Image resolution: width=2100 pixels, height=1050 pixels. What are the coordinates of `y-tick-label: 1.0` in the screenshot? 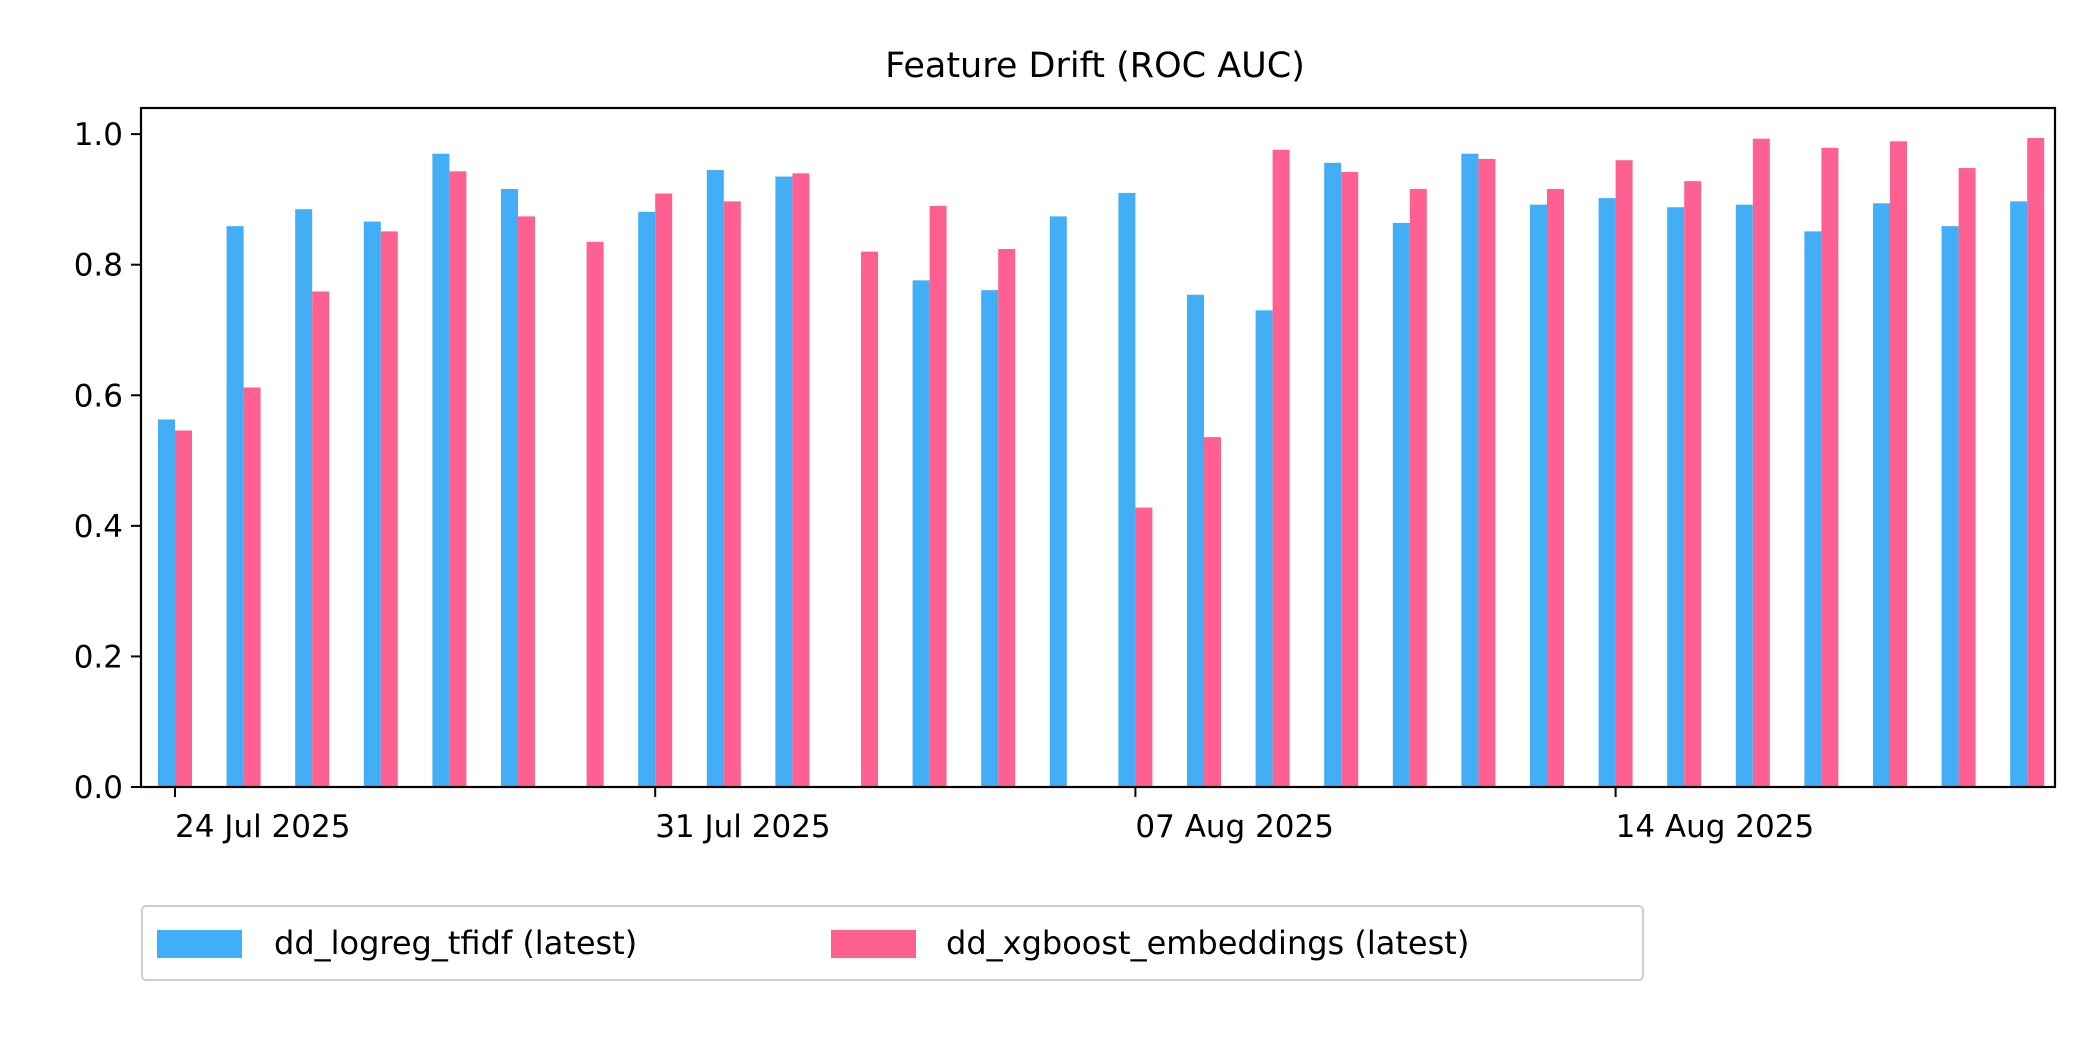 It's located at (98, 135).